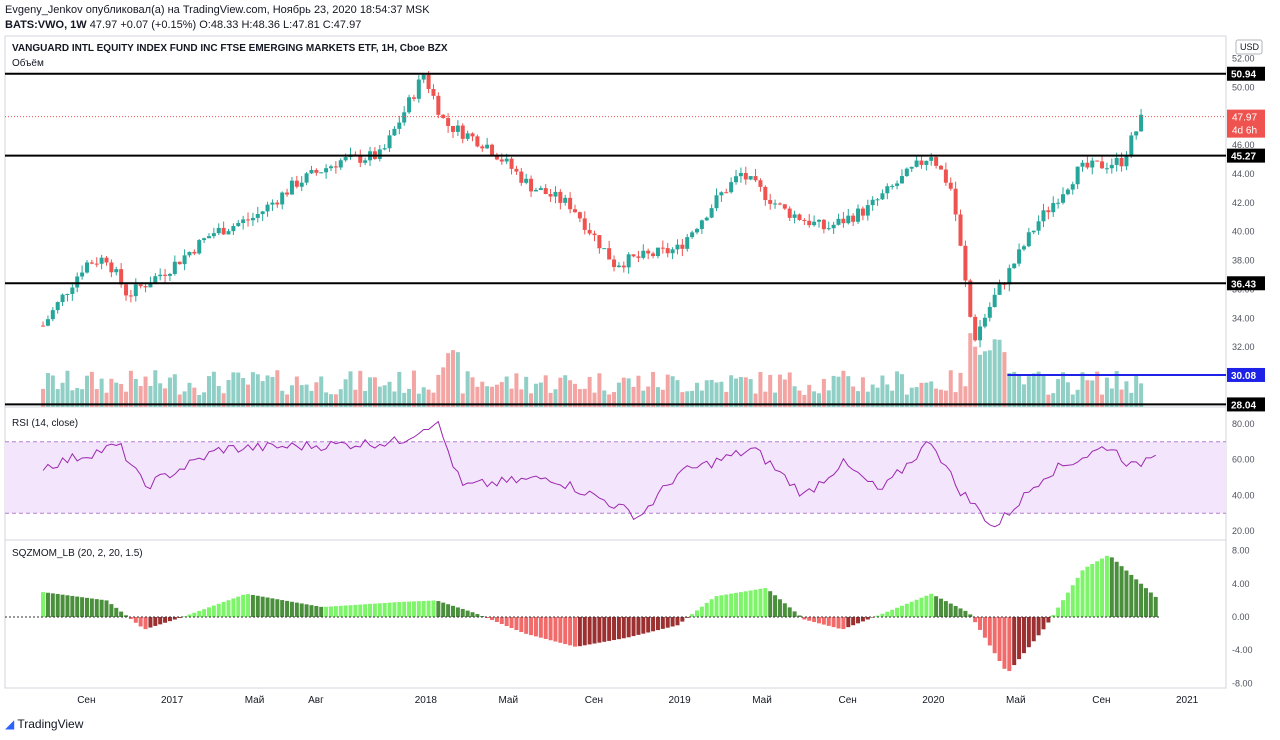 This screenshot has height=740, width=1280. What do you see at coordinates (1244, 131) in the screenshot?
I see `price-badge-countdown: 4d 6h` at bounding box center [1244, 131].